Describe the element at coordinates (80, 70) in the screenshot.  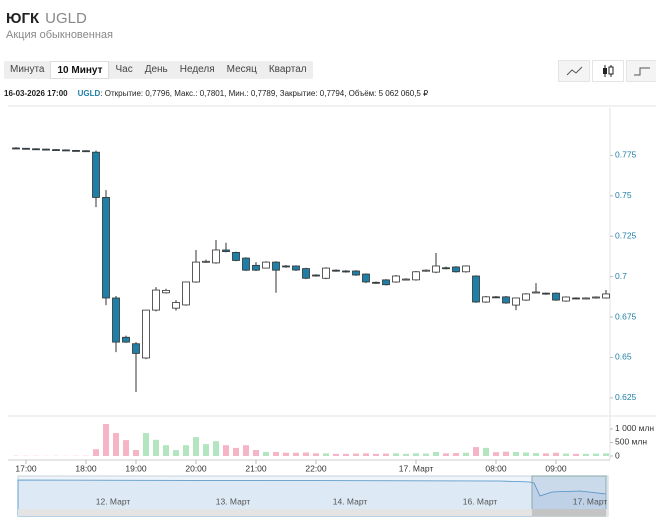
I see `tab: 10 Минут` at that location.